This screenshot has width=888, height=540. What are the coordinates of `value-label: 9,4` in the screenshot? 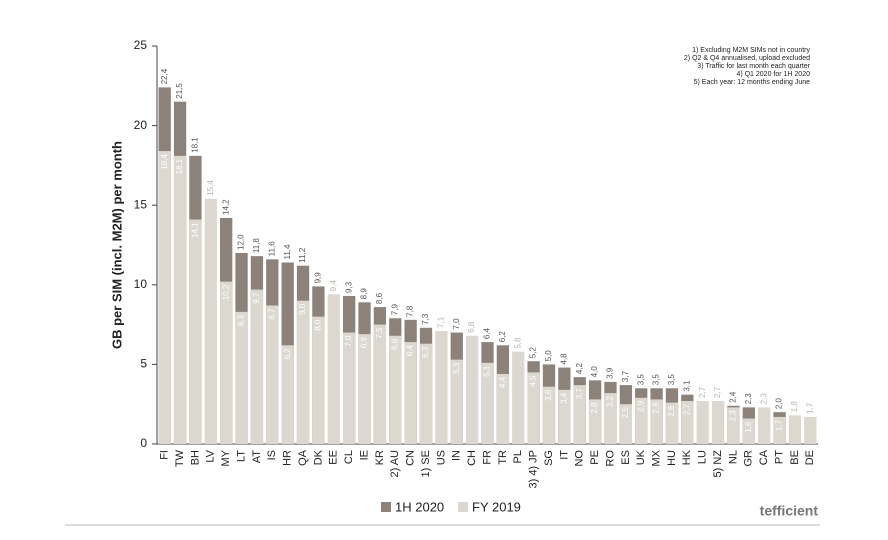 It's located at (333, 286).